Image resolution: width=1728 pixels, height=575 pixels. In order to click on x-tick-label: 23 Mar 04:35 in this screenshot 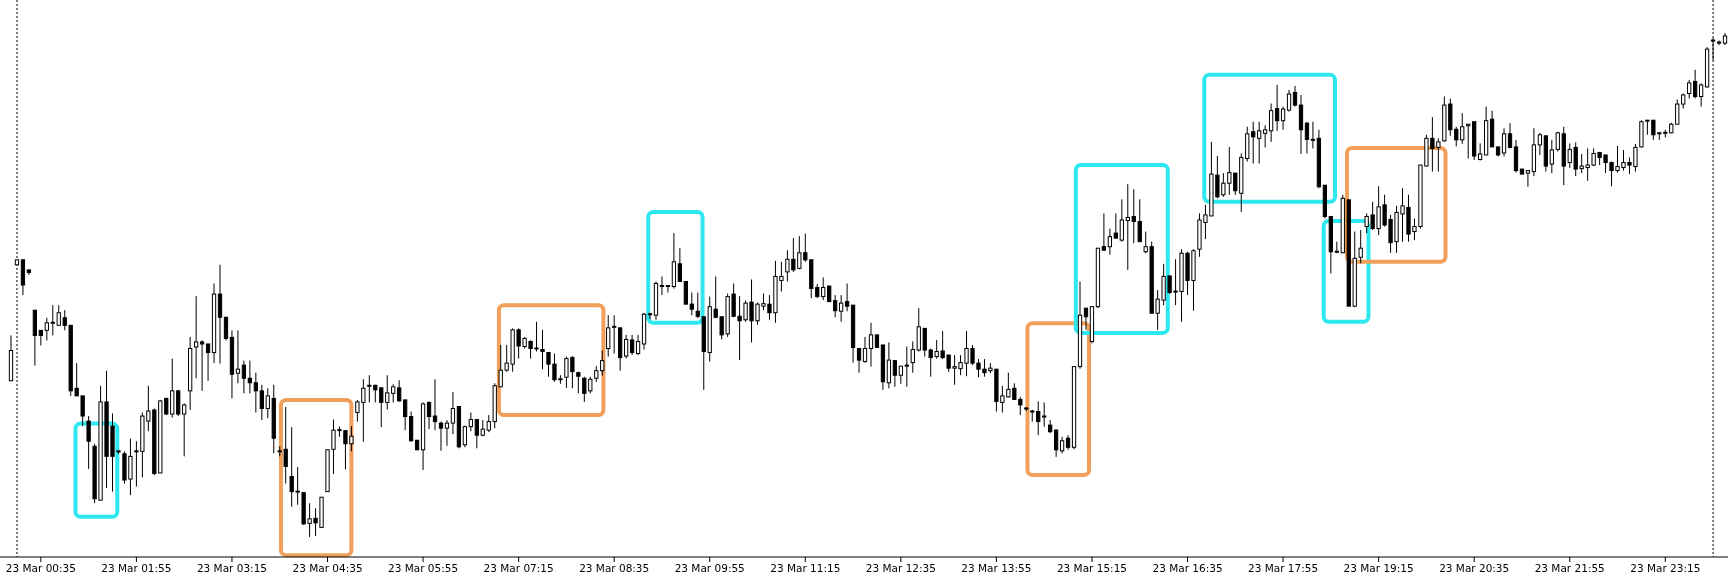, I will do `click(327, 568)`.